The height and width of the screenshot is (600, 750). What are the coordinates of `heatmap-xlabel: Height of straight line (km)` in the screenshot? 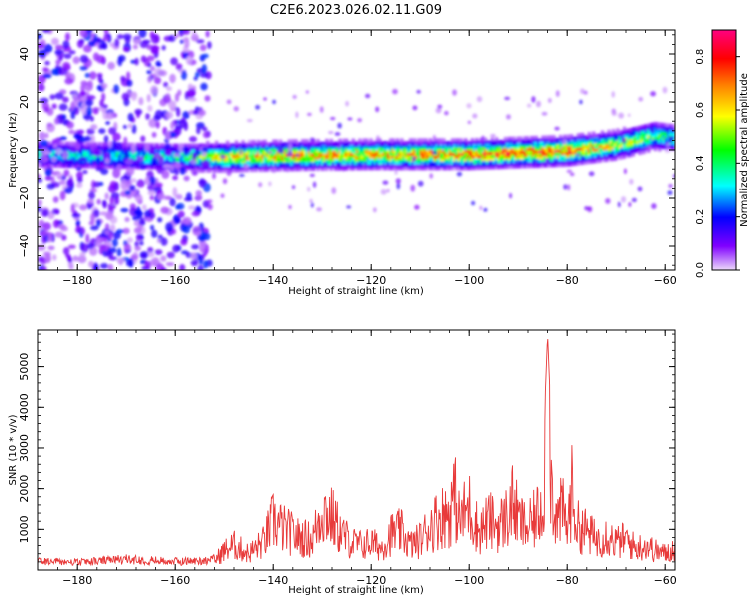 It's located at (356, 291).